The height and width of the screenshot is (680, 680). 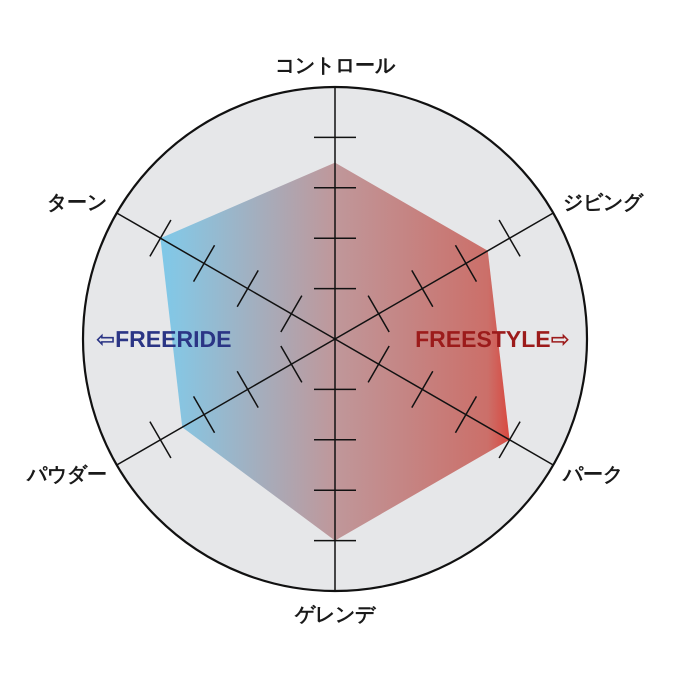 What do you see at coordinates (593, 474) in the screenshot?
I see `spoke-label: パーク` at bounding box center [593, 474].